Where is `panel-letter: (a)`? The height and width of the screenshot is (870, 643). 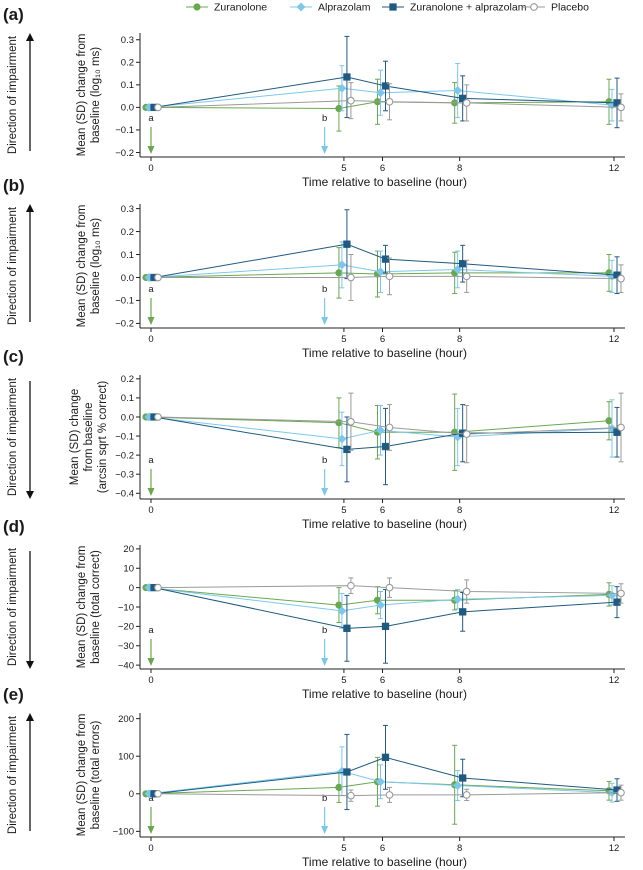
panel-letter: (a) is located at coordinates (13, 14).